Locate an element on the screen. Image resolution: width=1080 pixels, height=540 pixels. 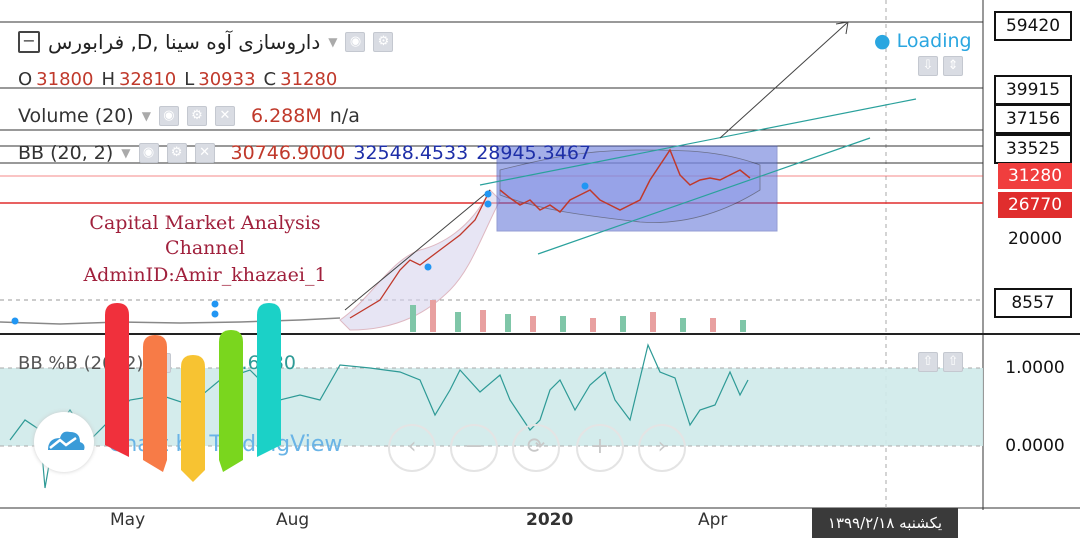
ohlc-low: 30933 is located at coordinates (227, 79).